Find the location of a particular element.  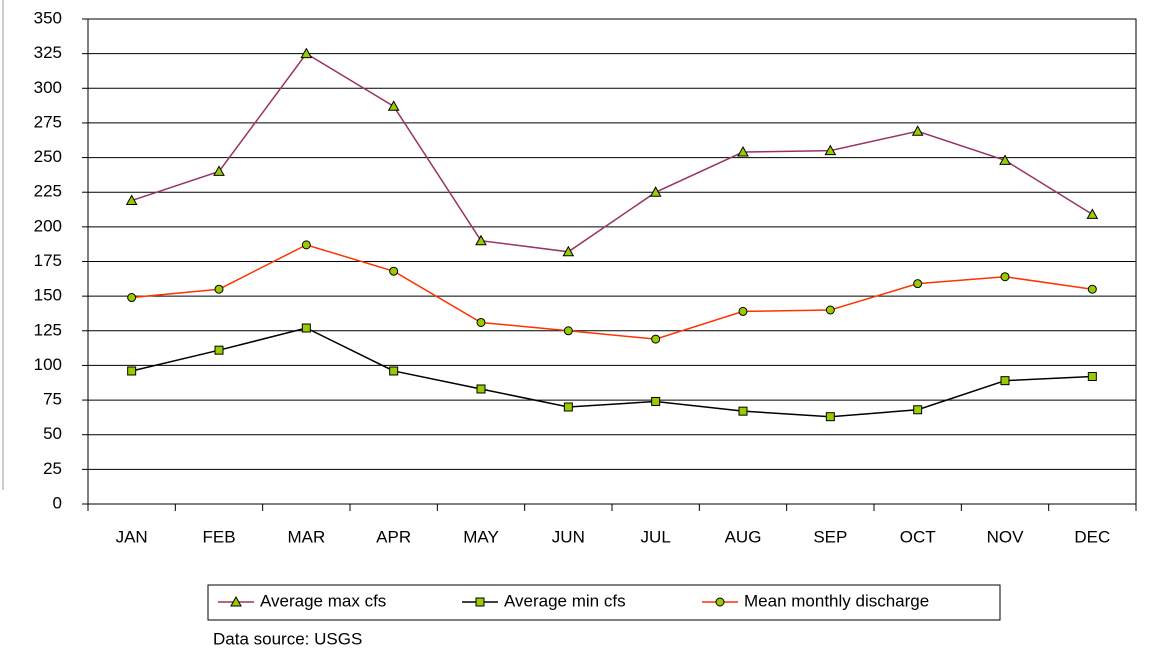

x-tick-label: MAR is located at coordinates (306, 536).